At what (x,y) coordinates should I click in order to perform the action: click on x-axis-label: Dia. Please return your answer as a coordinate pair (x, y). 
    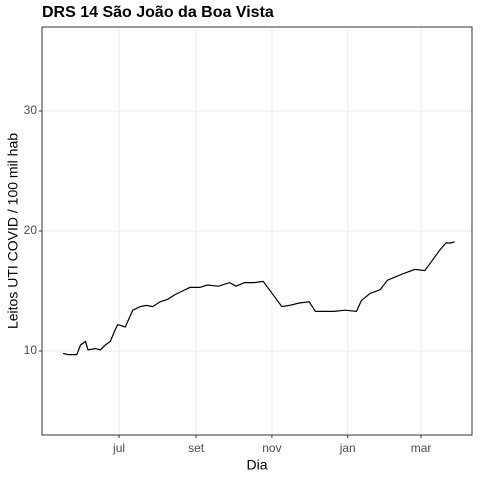
    Looking at the image, I should click on (256, 465).